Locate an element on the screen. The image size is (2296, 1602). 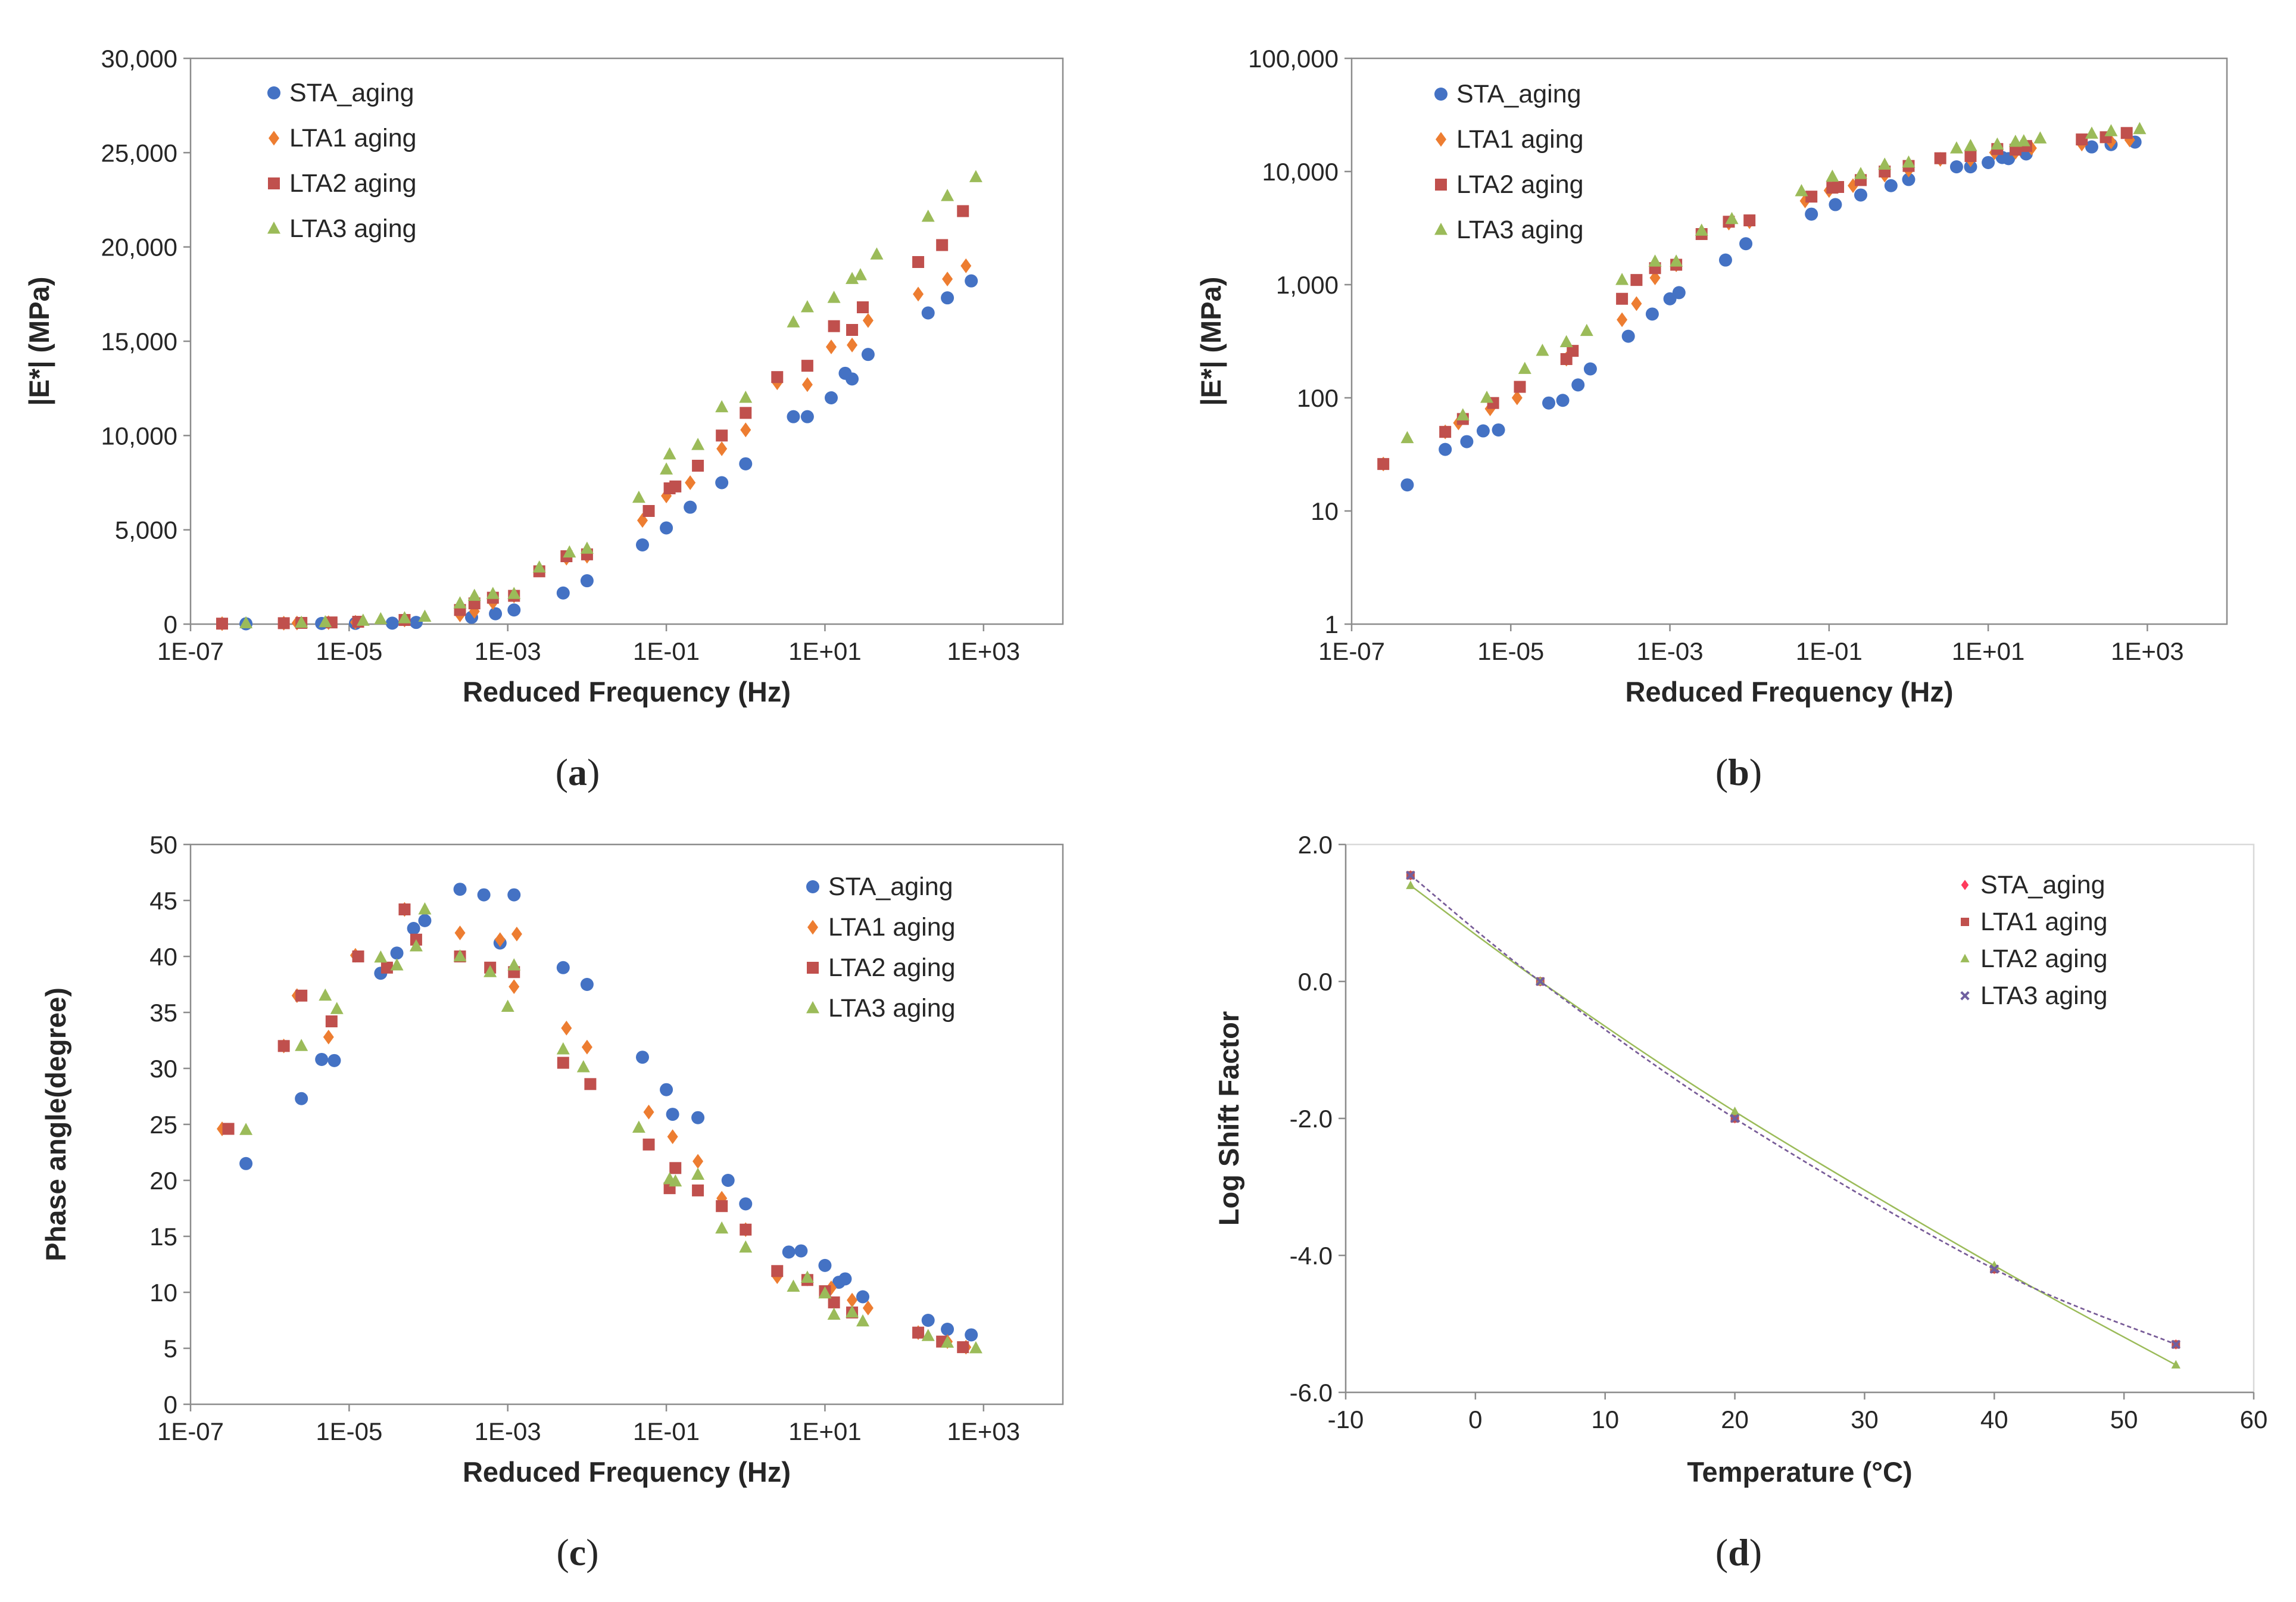
series-sta: STA_aging is located at coordinates (608, 1107).